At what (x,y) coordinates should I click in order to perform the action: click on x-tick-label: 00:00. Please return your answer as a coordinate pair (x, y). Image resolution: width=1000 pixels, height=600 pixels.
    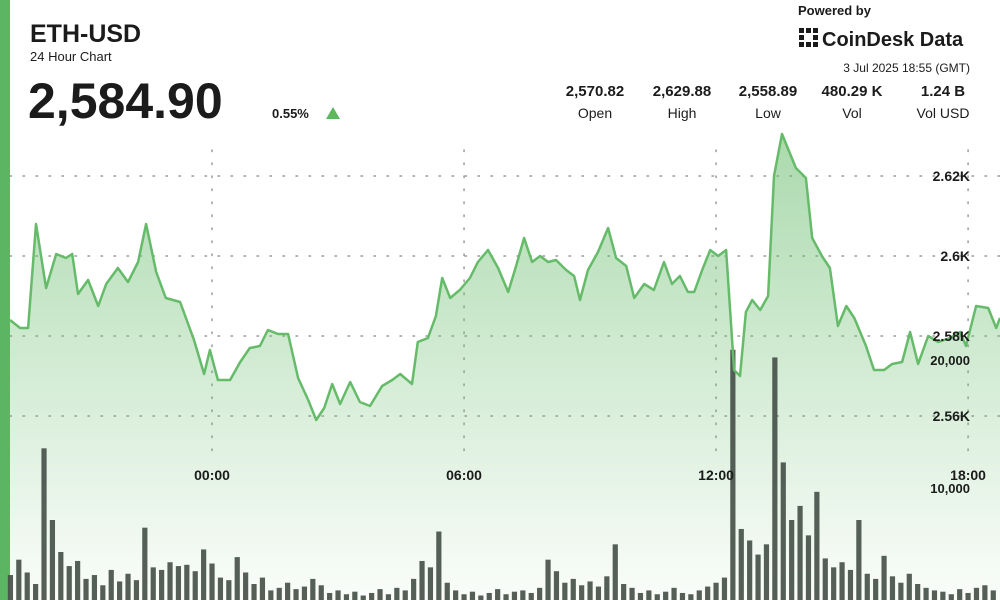
    Looking at the image, I should click on (212, 475).